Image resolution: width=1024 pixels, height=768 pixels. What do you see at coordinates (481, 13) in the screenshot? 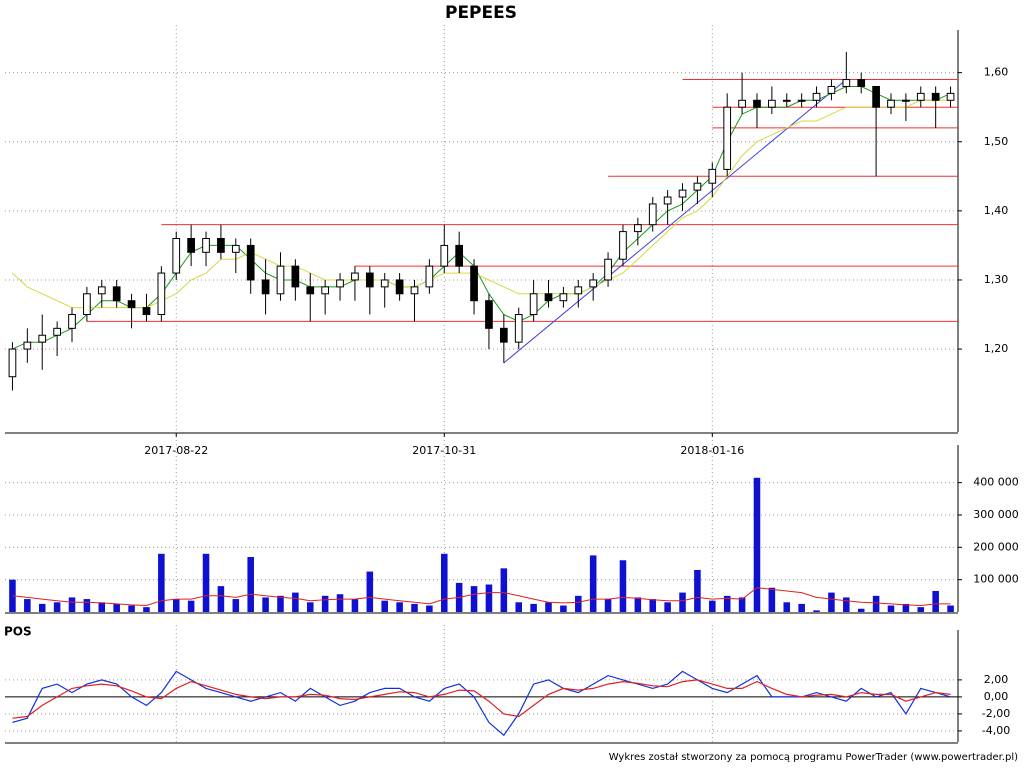
I see `chart-title: PEPEES` at bounding box center [481, 13].